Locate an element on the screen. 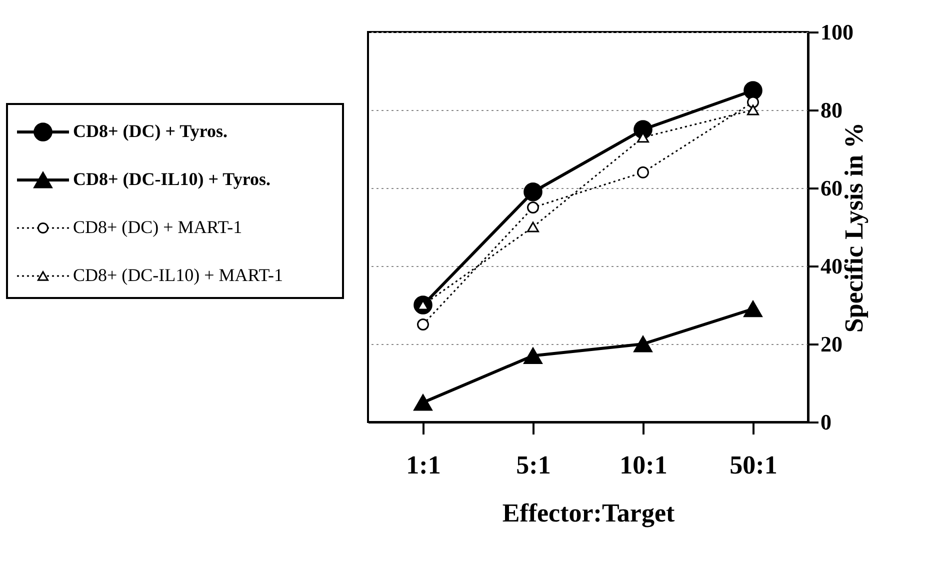  x-tick-label: 1:1 is located at coordinates (423, 465).